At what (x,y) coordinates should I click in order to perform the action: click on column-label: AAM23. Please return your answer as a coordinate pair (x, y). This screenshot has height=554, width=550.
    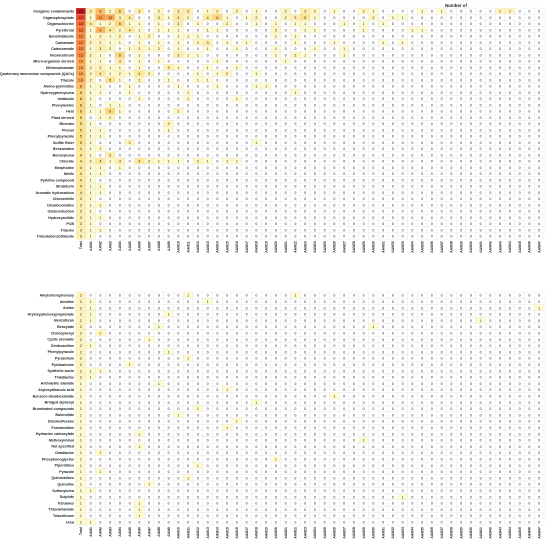
    Looking at the image, I should click on (305, 247).